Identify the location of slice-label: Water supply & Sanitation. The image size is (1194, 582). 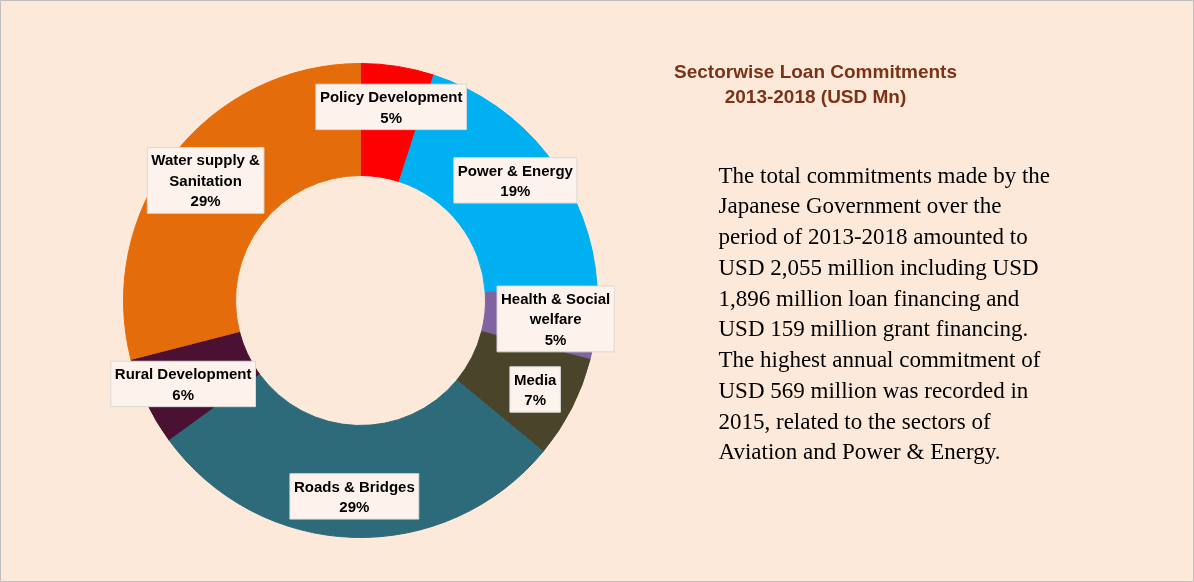
(206, 170).